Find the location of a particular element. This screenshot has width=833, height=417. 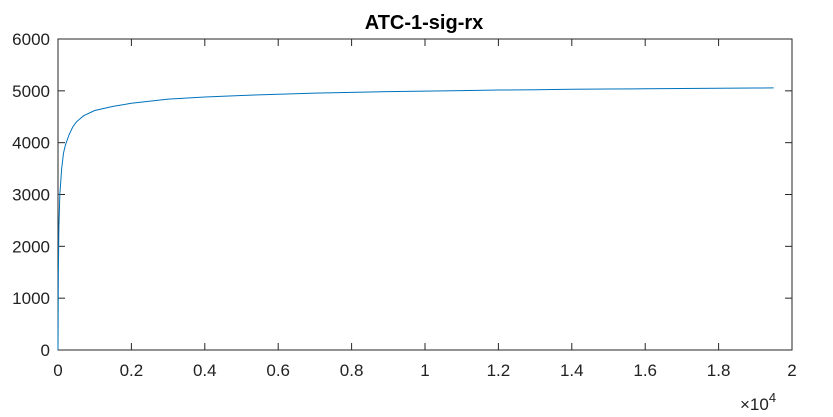

x-axis-exponent-base: ×10 is located at coordinates (754, 404).